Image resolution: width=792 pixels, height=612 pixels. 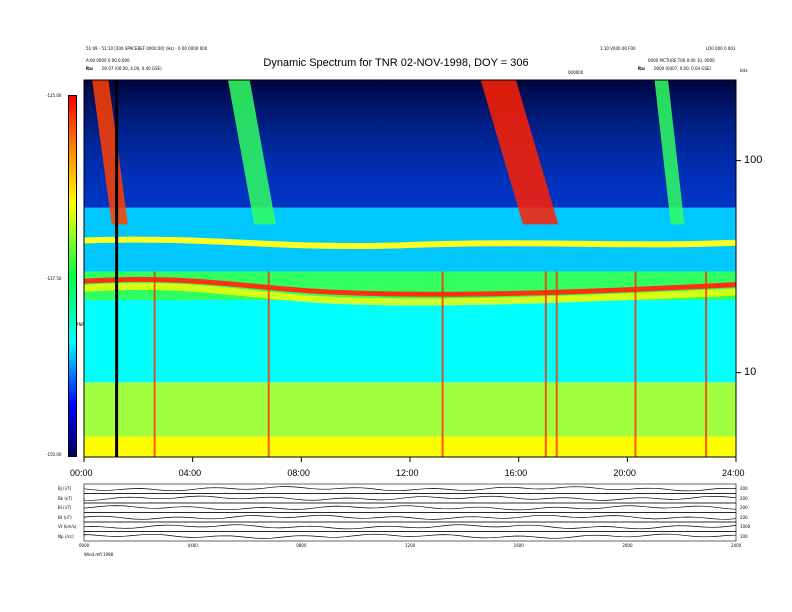 What do you see at coordinates (410, 242) in the screenshot?
I see `upper-emission-line` at bounding box center [410, 242].